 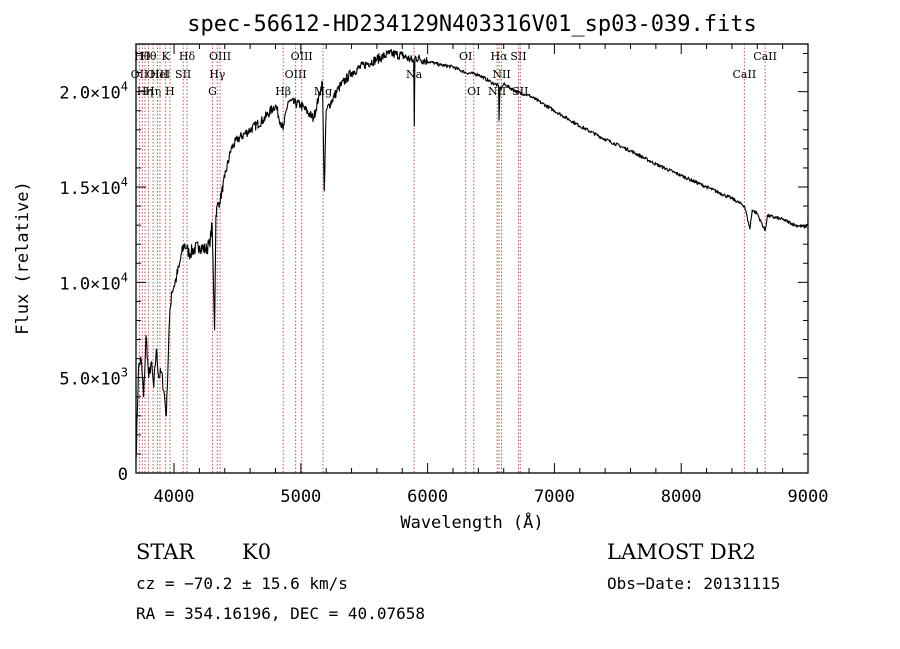 I want to click on marker-label-0: OII, so click(x=140, y=74).